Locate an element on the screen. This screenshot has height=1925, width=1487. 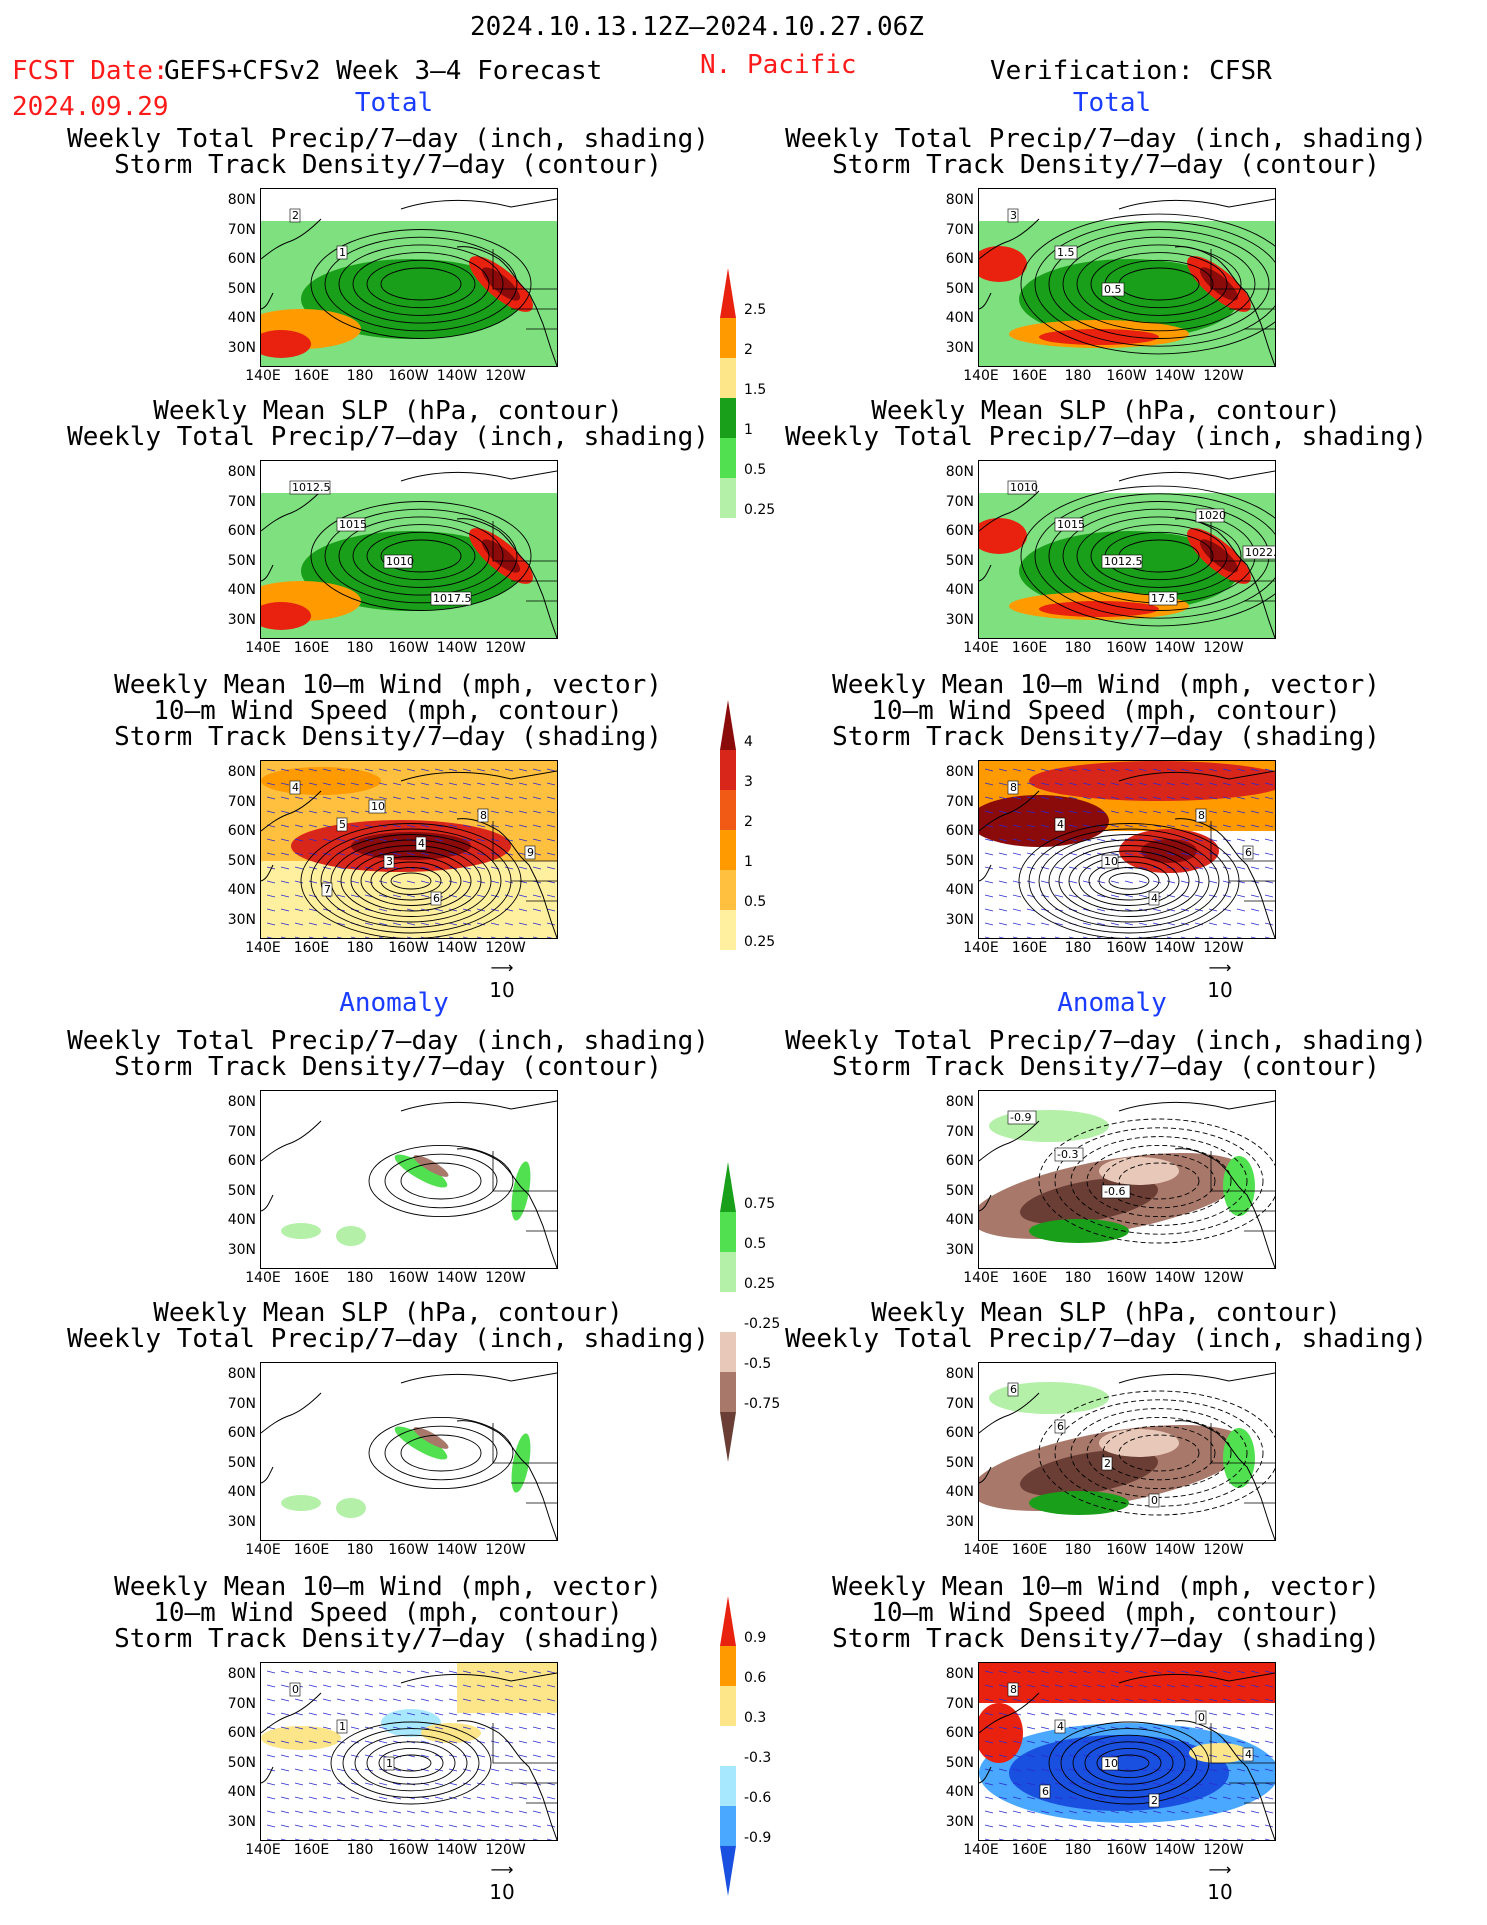
map-panel-r5-forecast is located at coordinates (409, 1451).